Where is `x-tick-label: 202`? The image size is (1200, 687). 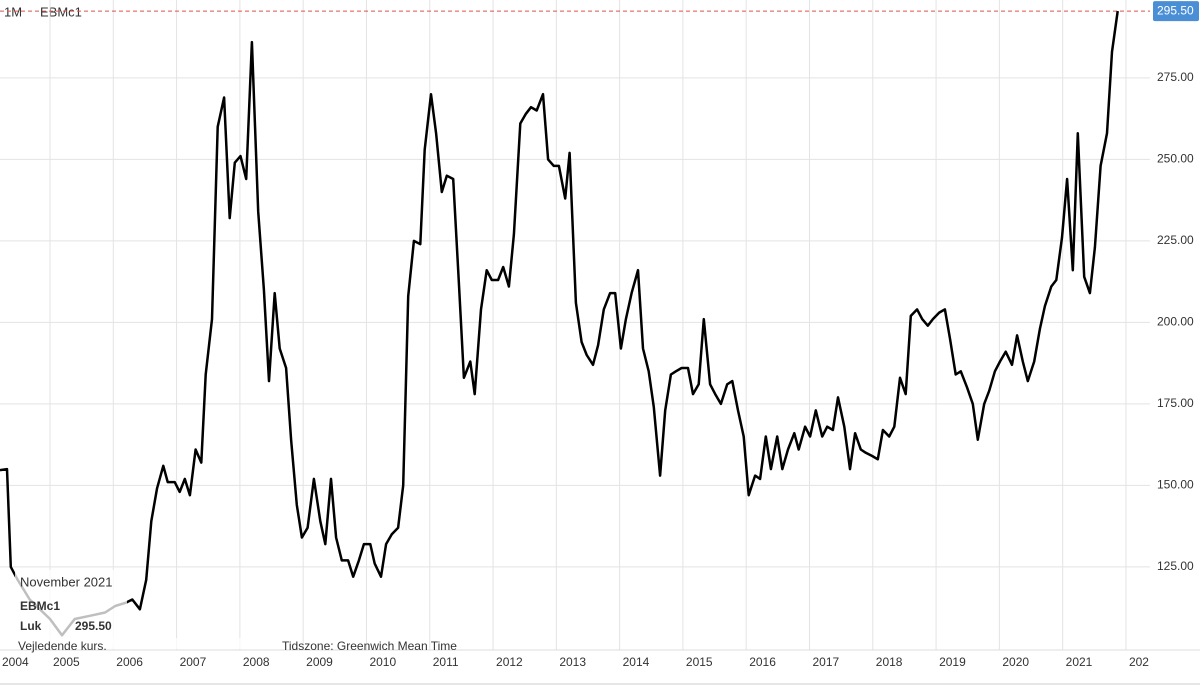
x-tick-label: 202 is located at coordinates (1139, 662).